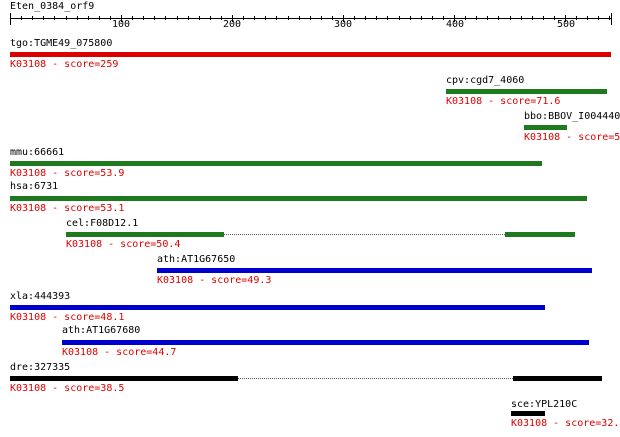  What do you see at coordinates (119, 352) in the screenshot?
I see `hit-score-label: K03108 - score=44.7` at bounding box center [119, 352].